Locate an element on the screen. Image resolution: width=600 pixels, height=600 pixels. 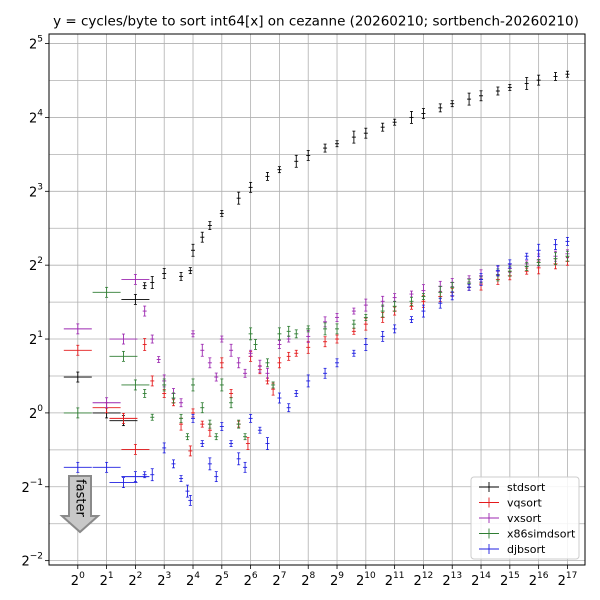
x-tick-label: 22 is located at coordinates (135, 580).